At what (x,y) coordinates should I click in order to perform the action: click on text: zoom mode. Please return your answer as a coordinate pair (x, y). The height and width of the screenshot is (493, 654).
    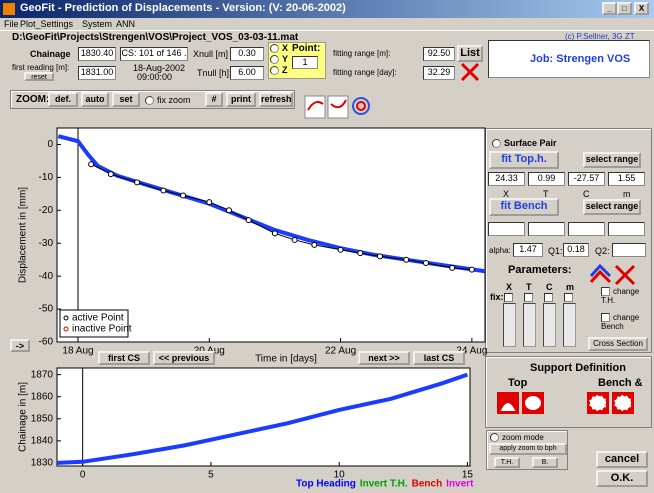
    Looking at the image, I should click on (523, 437).